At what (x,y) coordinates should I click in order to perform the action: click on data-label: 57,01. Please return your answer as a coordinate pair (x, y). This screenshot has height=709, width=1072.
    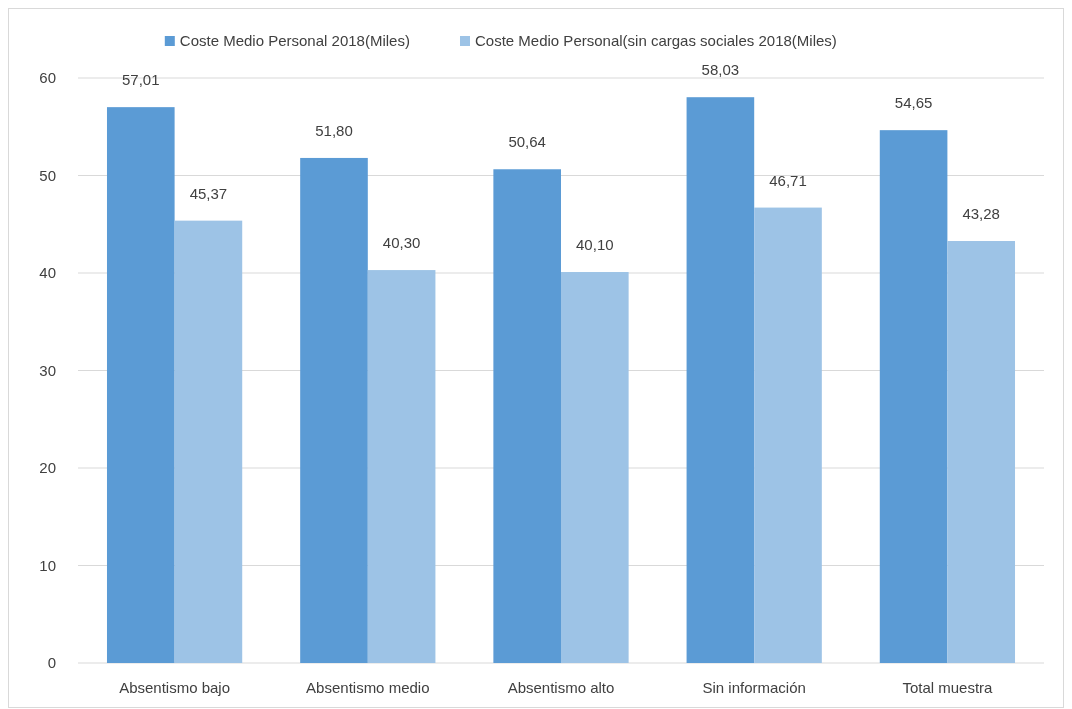
    Looking at the image, I should click on (141, 80).